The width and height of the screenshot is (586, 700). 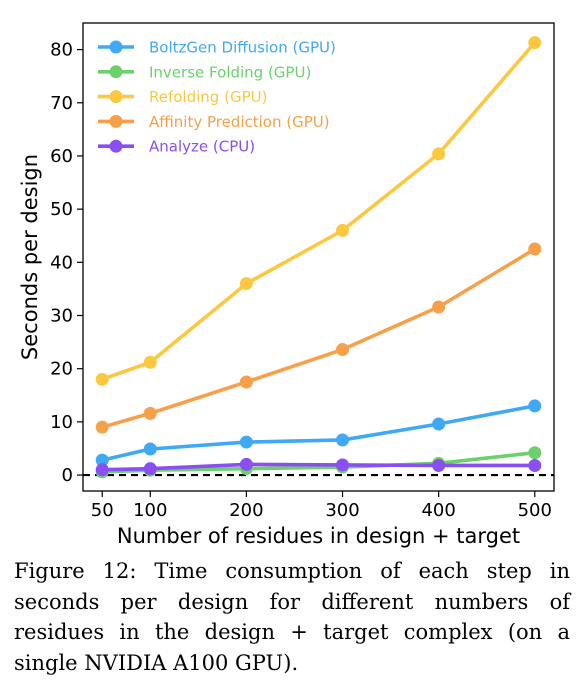 I want to click on legend-entry-label: Refolding (GPU), so click(x=208, y=97).